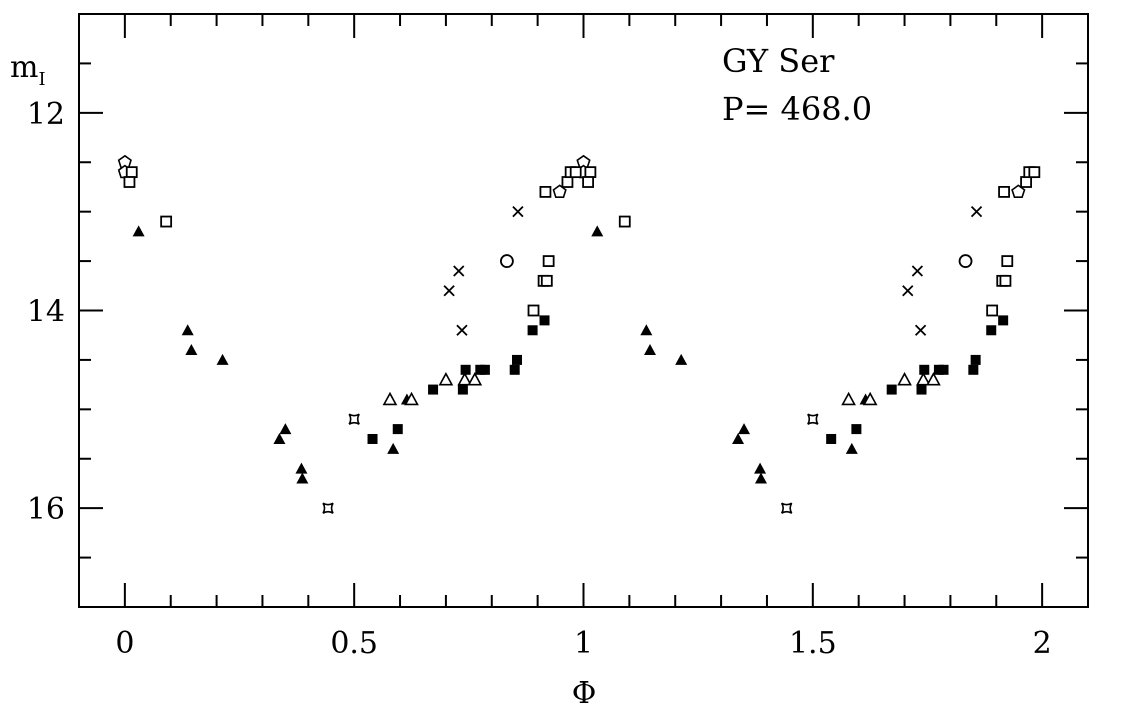  Describe the element at coordinates (1042, 643) in the screenshot. I see `x-tick-label: 2` at that location.